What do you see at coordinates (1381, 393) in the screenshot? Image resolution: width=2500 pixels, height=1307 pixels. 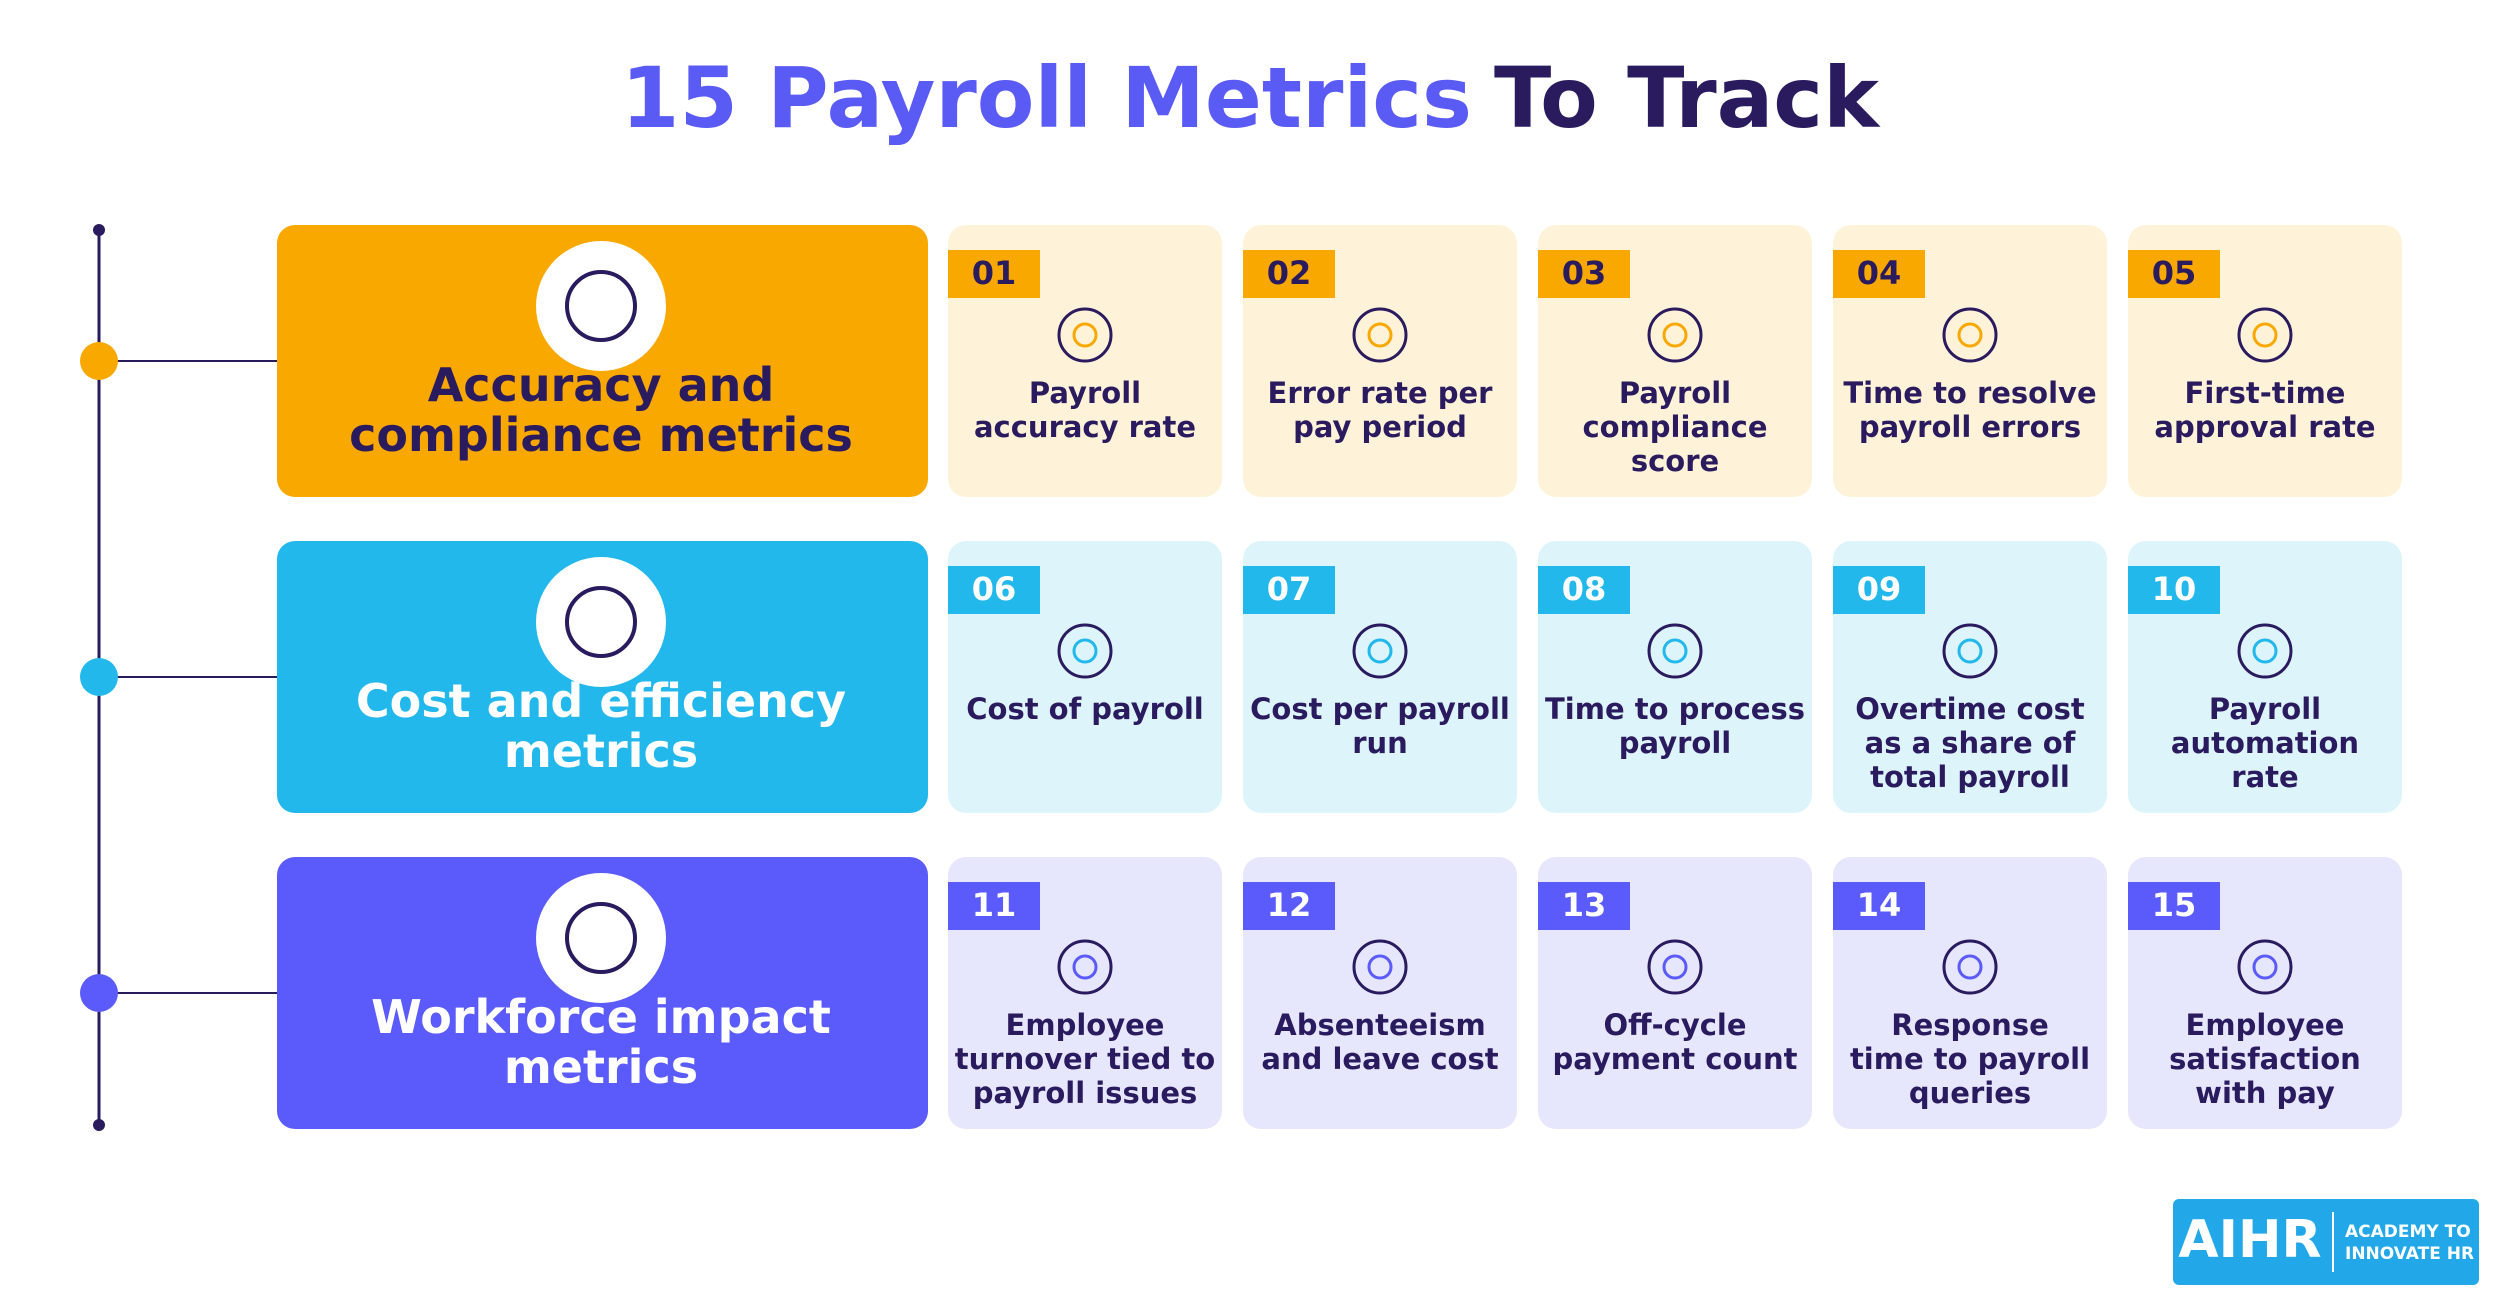 I see `metric-label: Error rate per` at bounding box center [1381, 393].